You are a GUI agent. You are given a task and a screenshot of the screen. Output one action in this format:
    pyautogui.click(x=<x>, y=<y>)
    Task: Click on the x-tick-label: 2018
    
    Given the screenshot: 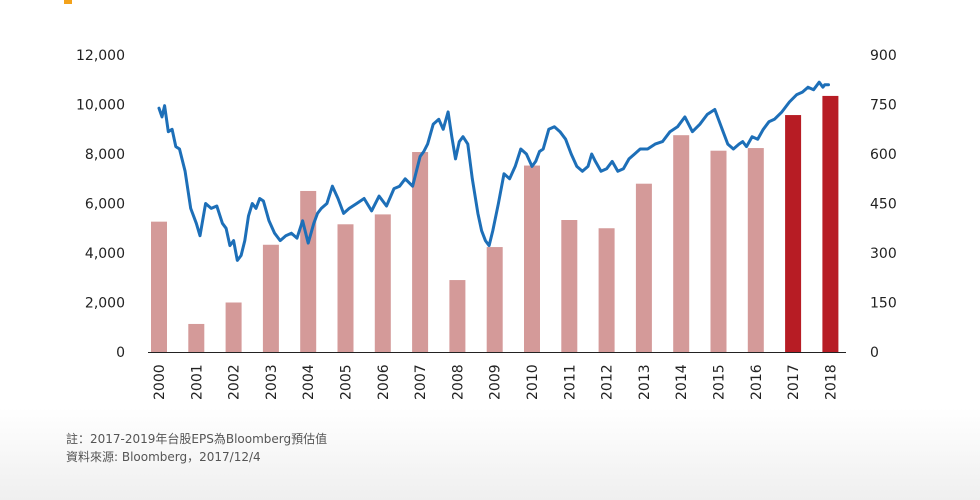 What is the action you would take?
    pyautogui.click(x=831, y=382)
    